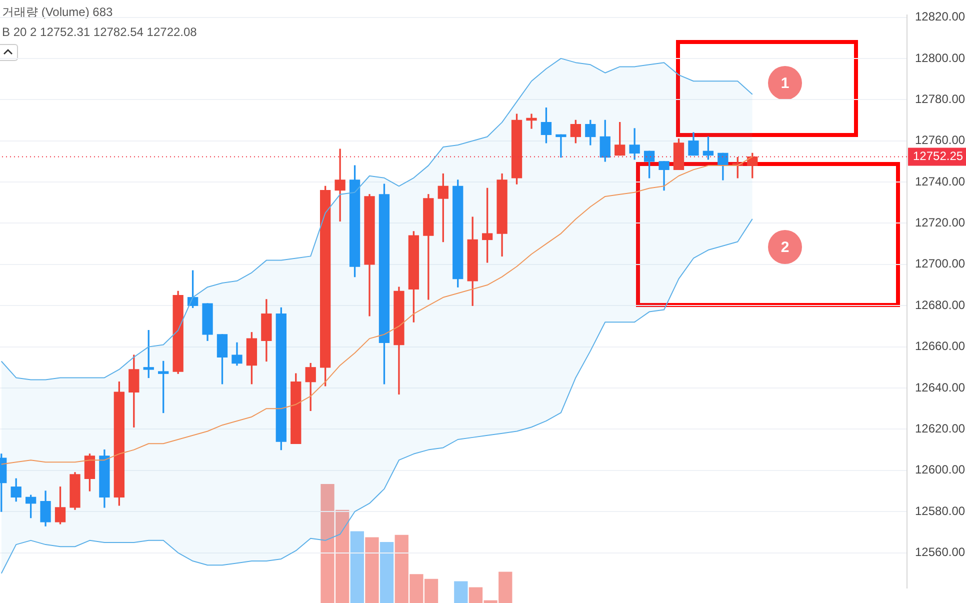 This screenshot has width=966, height=603. I want to click on y-tick-label: 12720.00, so click(940, 223).